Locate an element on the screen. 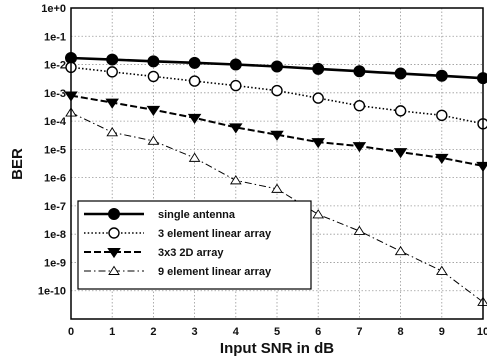 This screenshot has width=487, height=360. x-axis-title: Input SNR in dB is located at coordinates (277, 348).